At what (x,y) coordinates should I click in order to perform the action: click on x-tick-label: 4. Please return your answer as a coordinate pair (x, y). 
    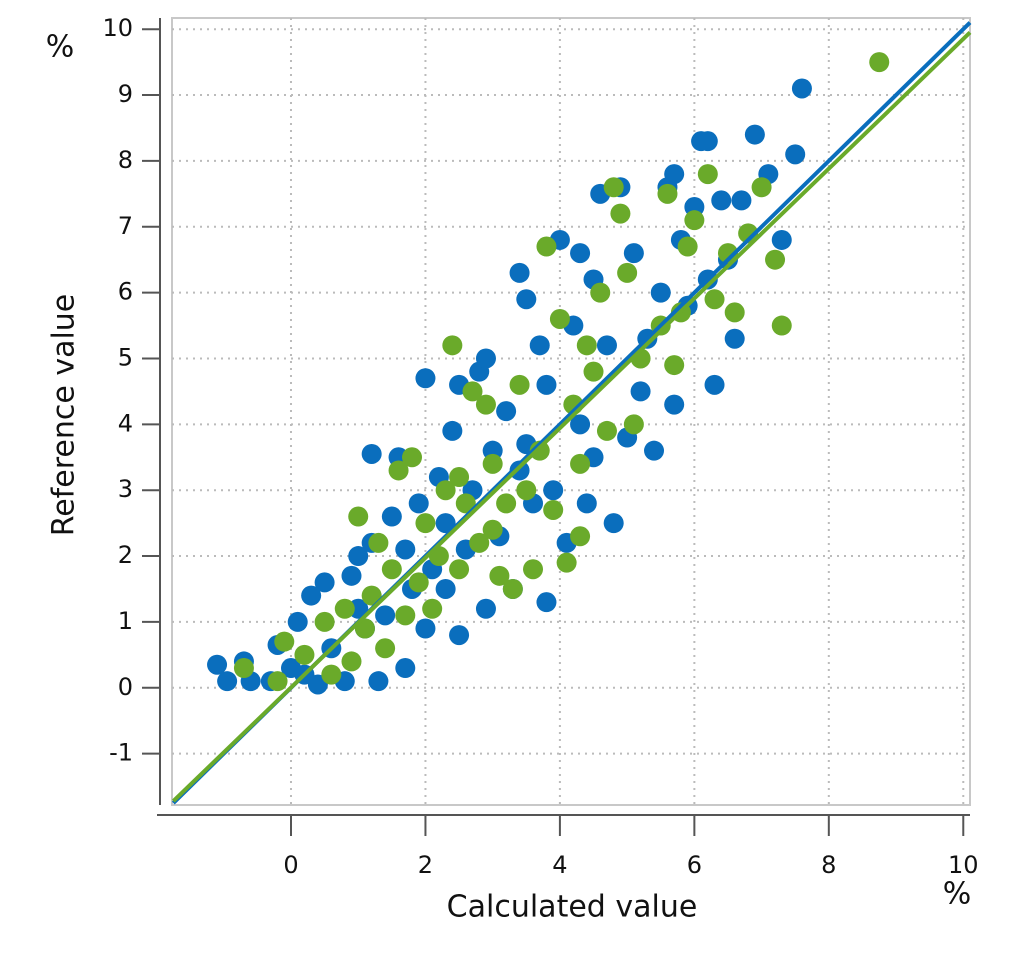
    Looking at the image, I should click on (559, 865).